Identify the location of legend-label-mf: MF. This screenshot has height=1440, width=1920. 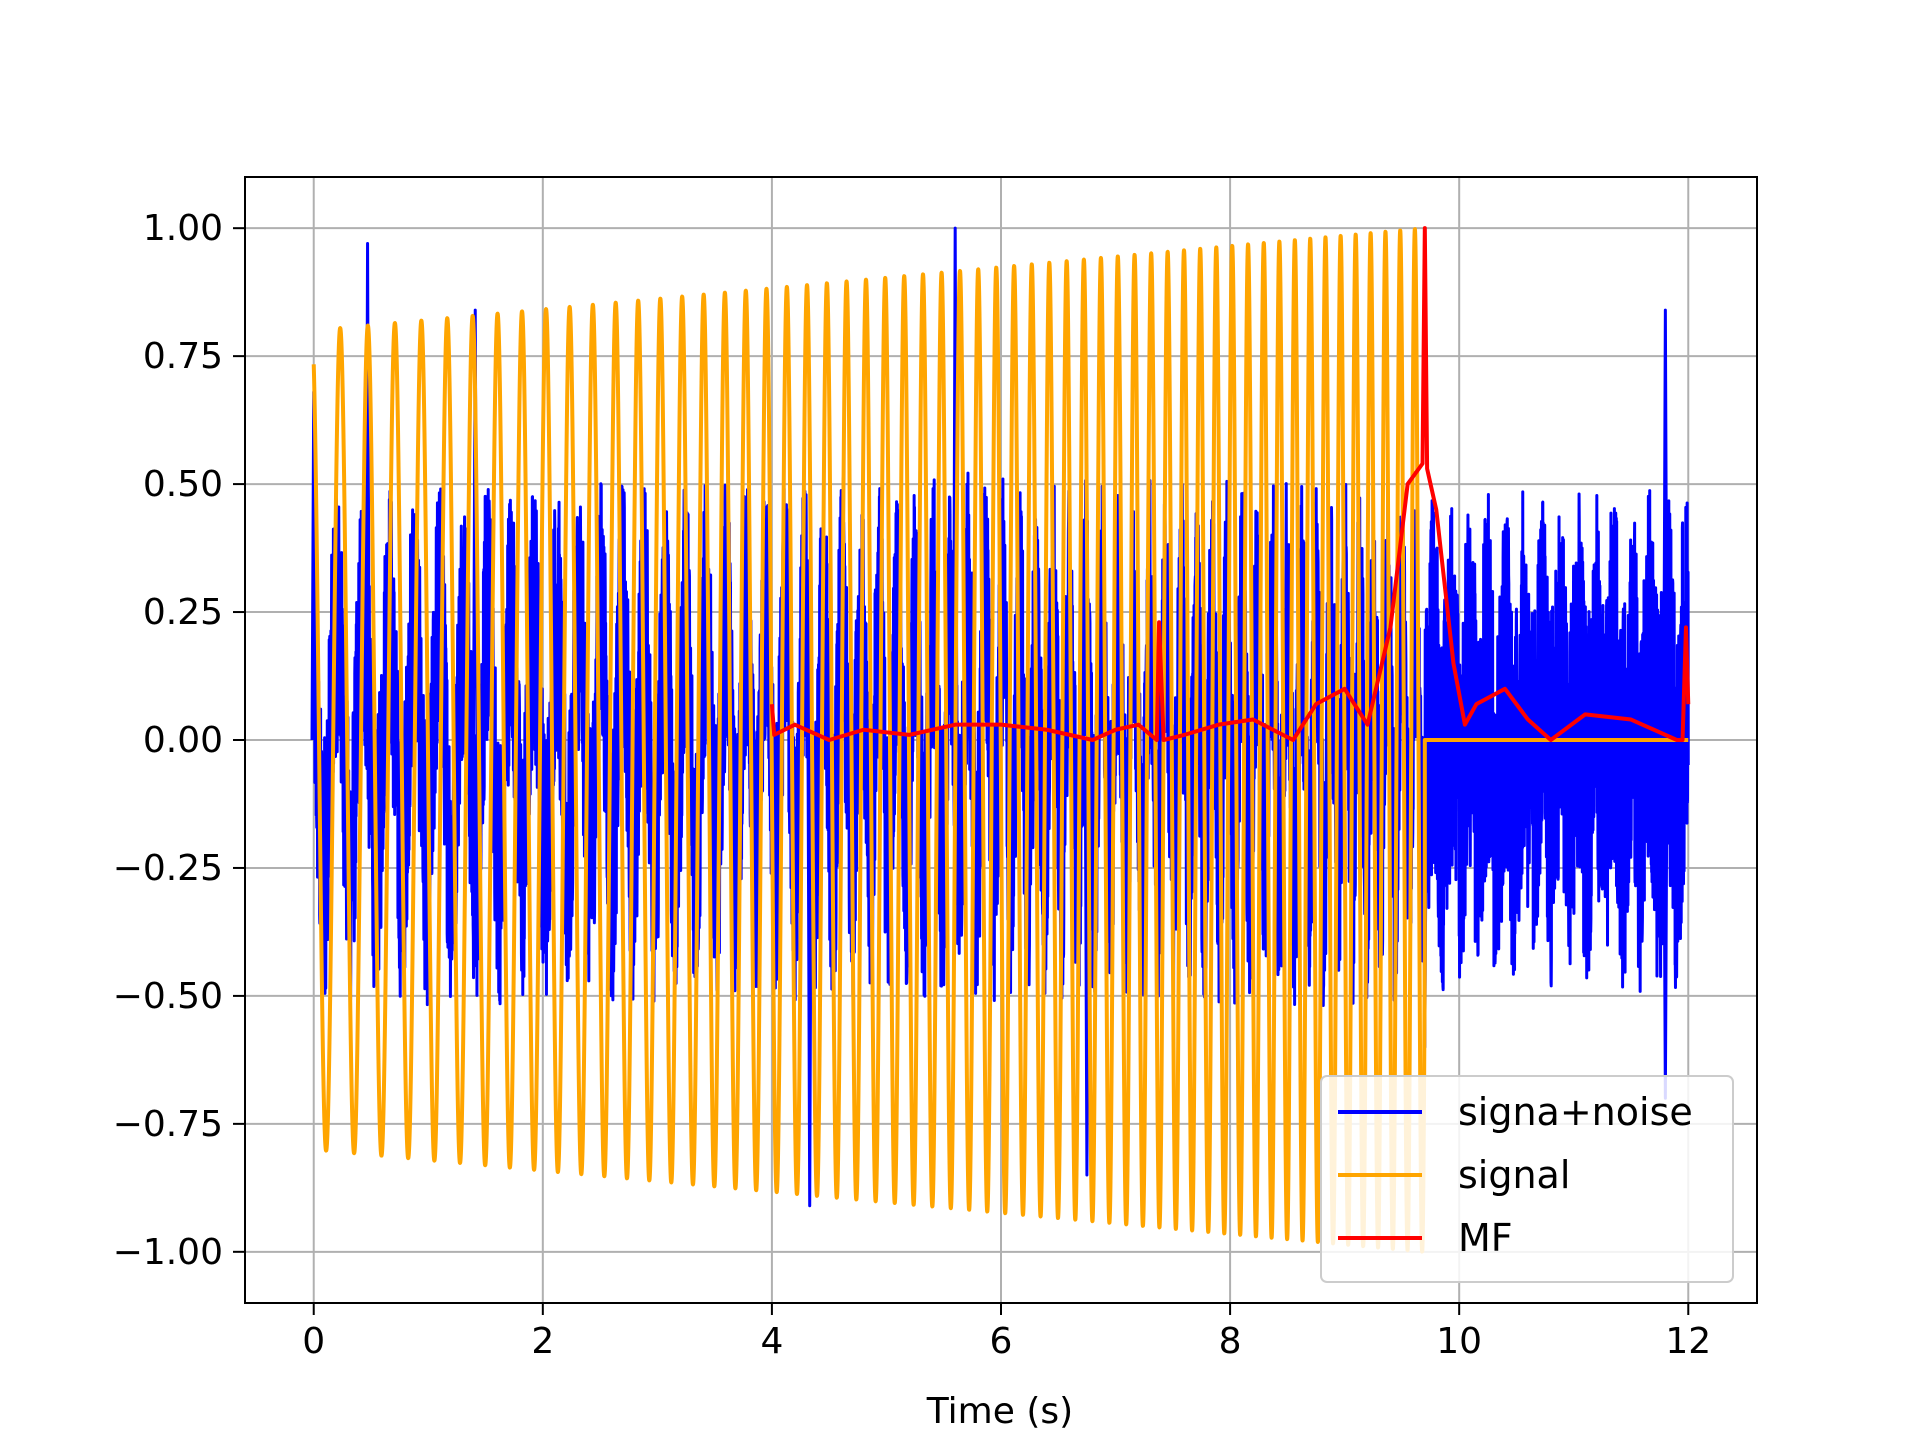
(1485, 1238).